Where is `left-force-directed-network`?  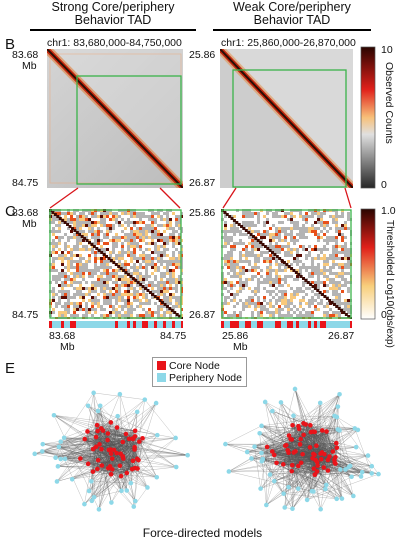
left-force-directed-network is located at coordinates (111, 451).